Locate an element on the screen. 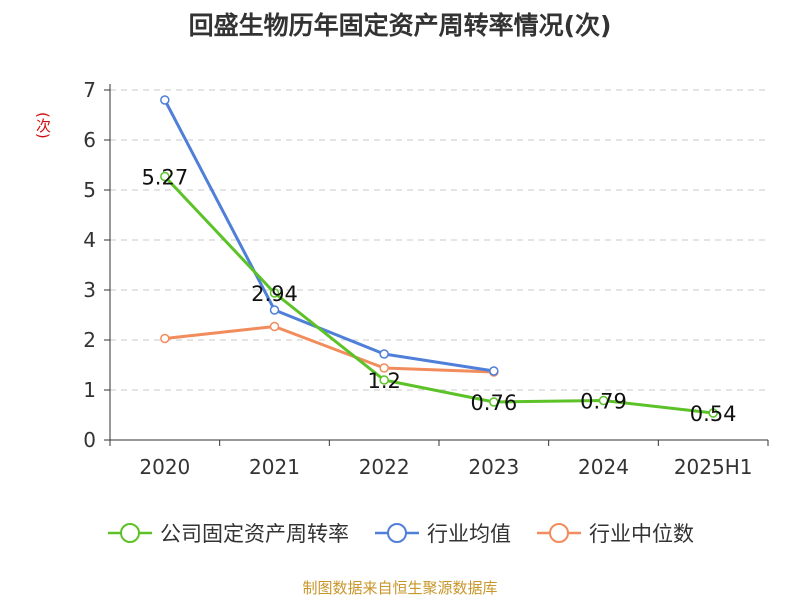 The width and height of the screenshot is (800, 600). x-tick-label: 2025H1 is located at coordinates (713, 467).